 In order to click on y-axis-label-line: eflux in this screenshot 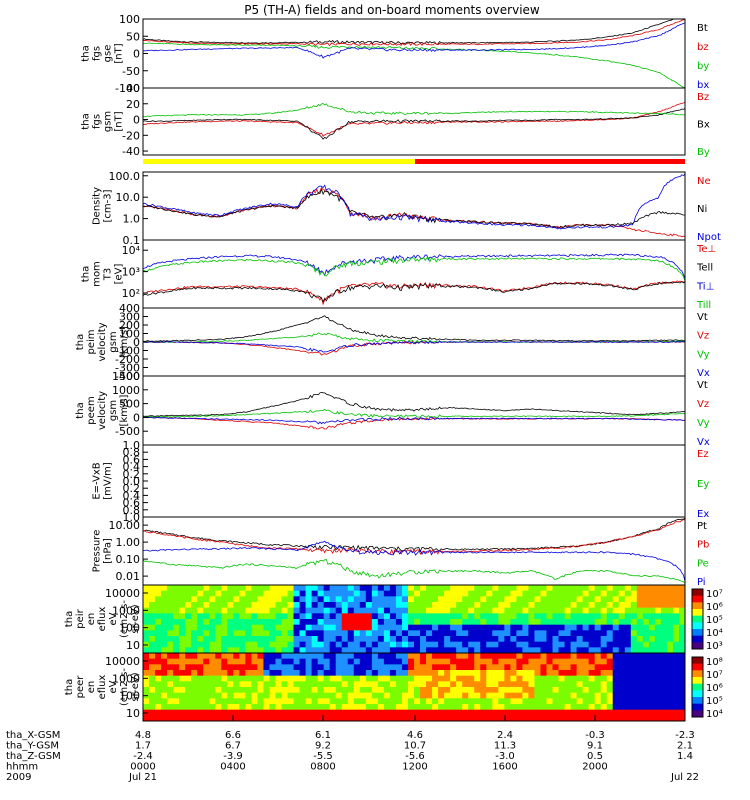, I will do `click(102, 687)`.